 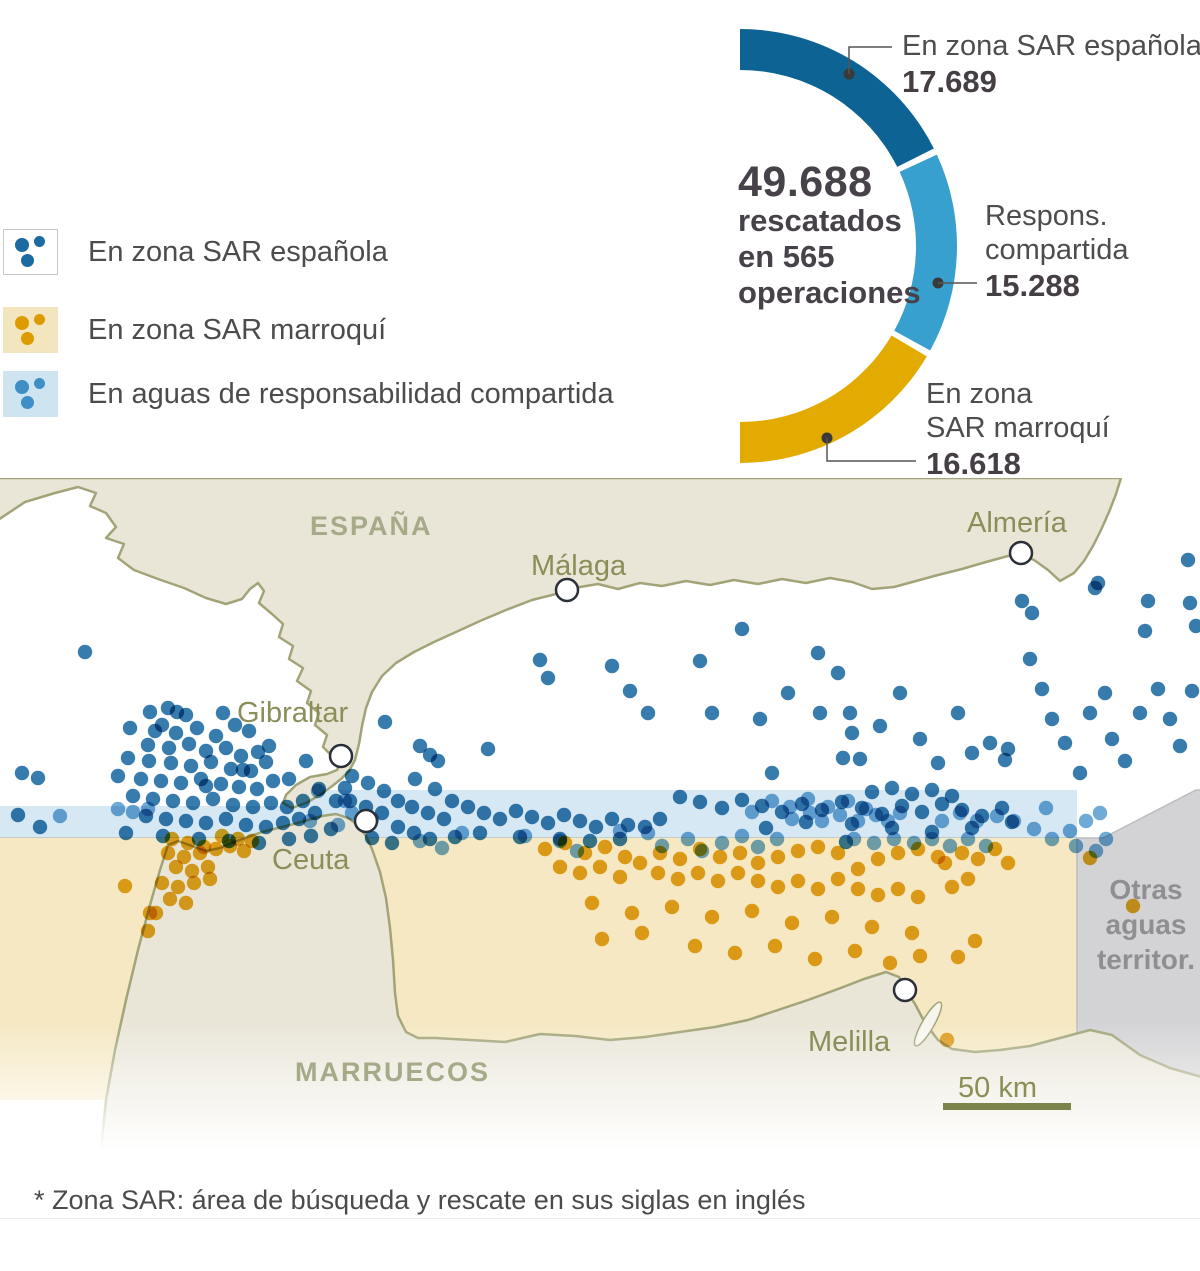 What do you see at coordinates (579, 566) in the screenshot?
I see `label-malaga: Málaga` at bounding box center [579, 566].